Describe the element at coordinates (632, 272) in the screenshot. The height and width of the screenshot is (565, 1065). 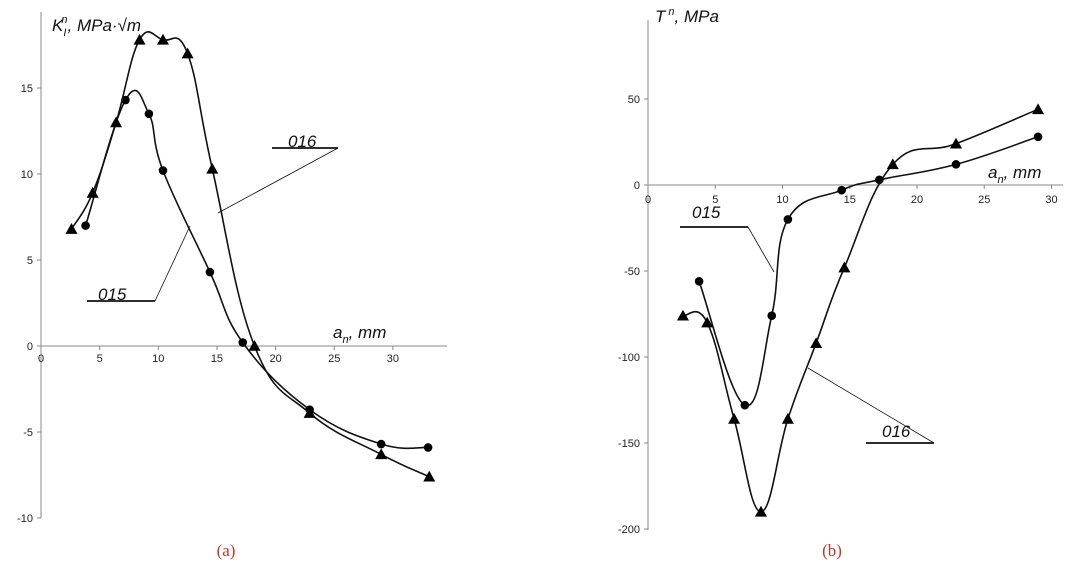
I see `y-tick-label: -50` at that location.